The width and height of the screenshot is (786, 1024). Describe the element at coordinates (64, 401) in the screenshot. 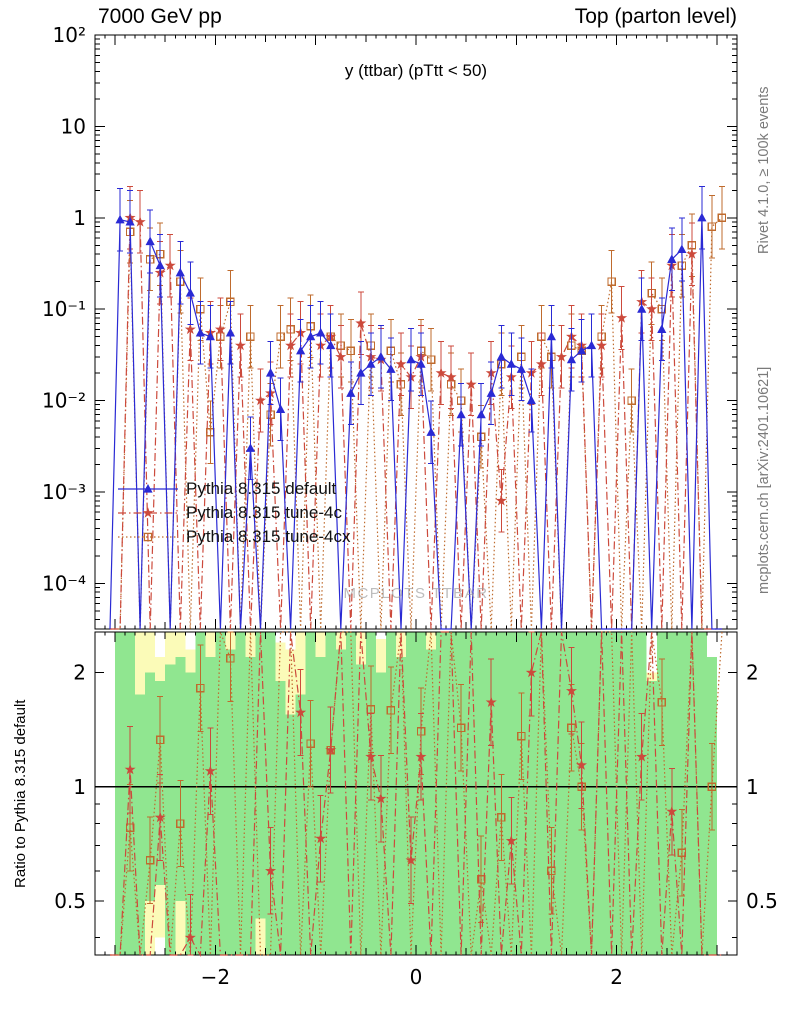

I see `svg-text: 10⁻²` at that location.